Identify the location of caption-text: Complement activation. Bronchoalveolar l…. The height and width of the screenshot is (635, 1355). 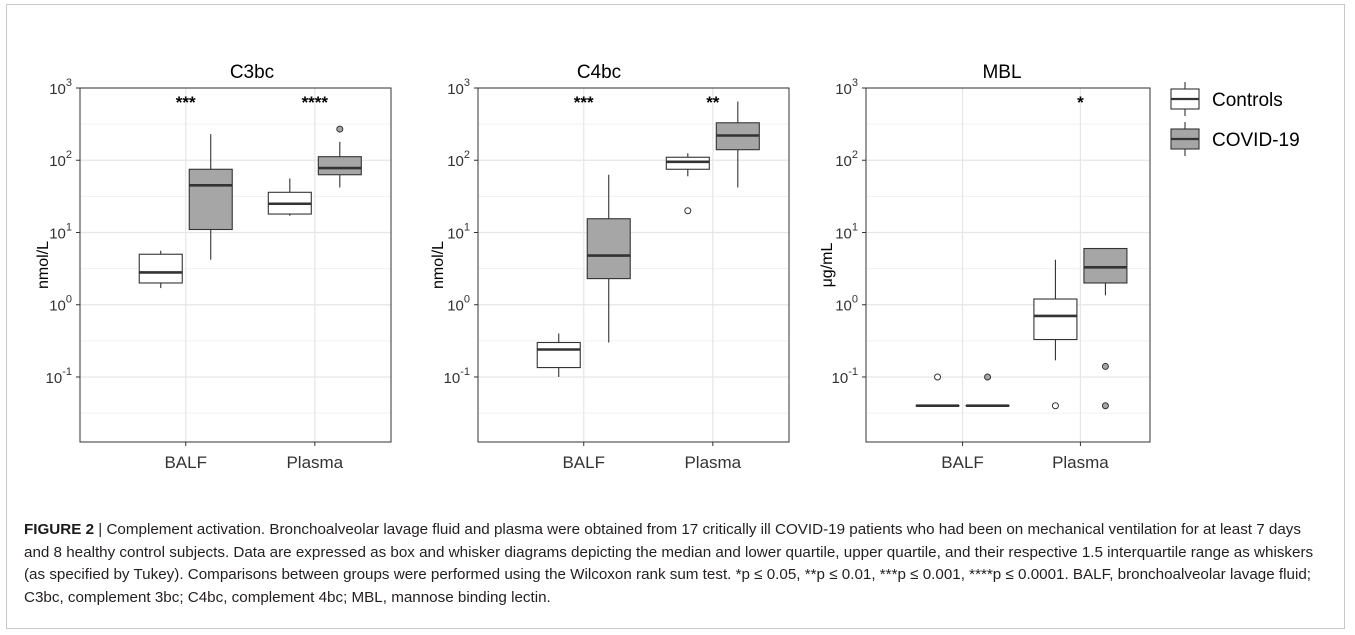
(669, 563).